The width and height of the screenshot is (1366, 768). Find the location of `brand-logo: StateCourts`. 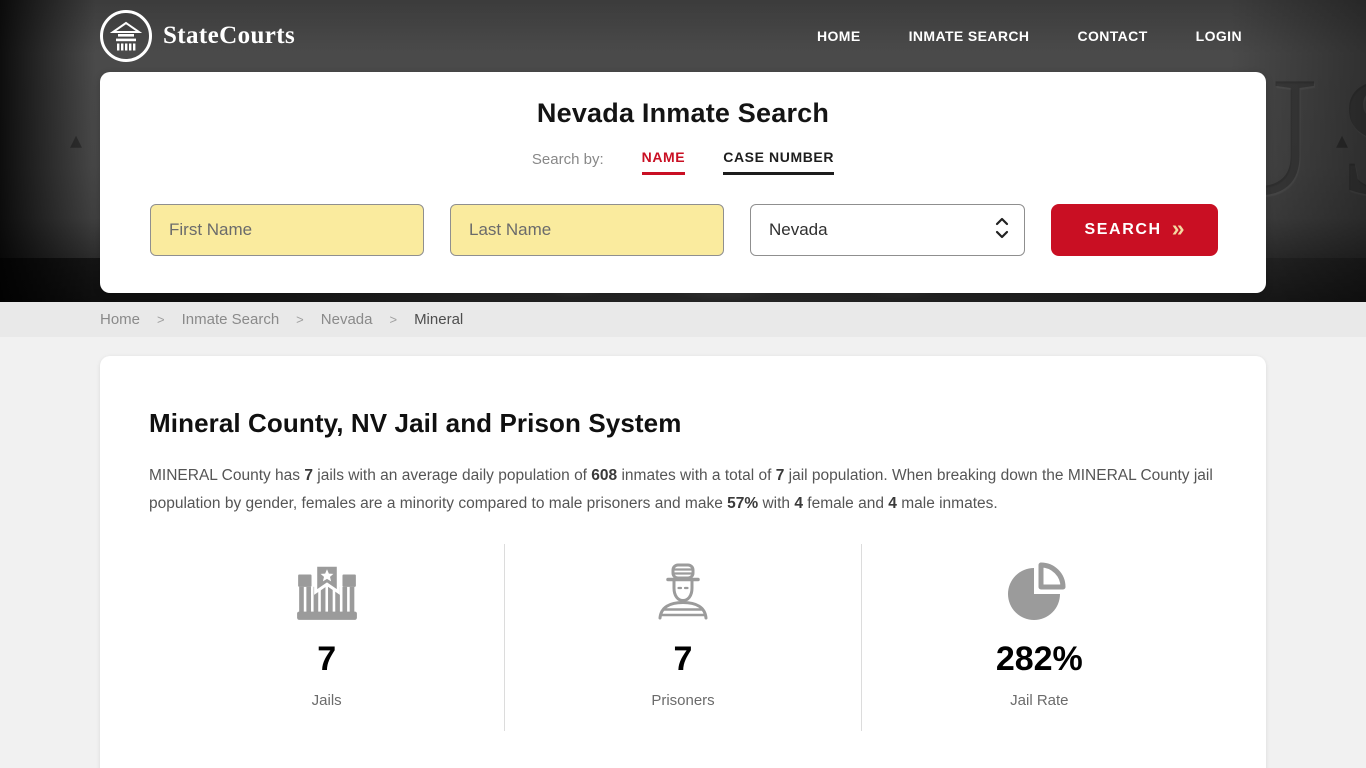

brand-logo: StateCourts is located at coordinates (197, 36).